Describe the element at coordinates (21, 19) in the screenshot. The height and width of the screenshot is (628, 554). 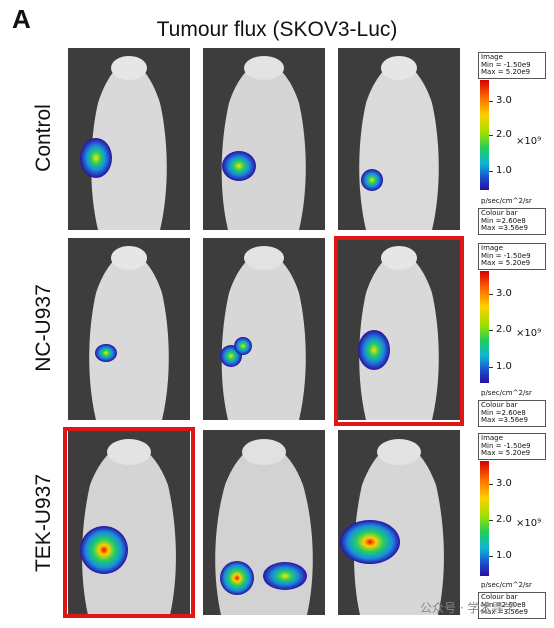
I see `panel-letter: A` at that location.